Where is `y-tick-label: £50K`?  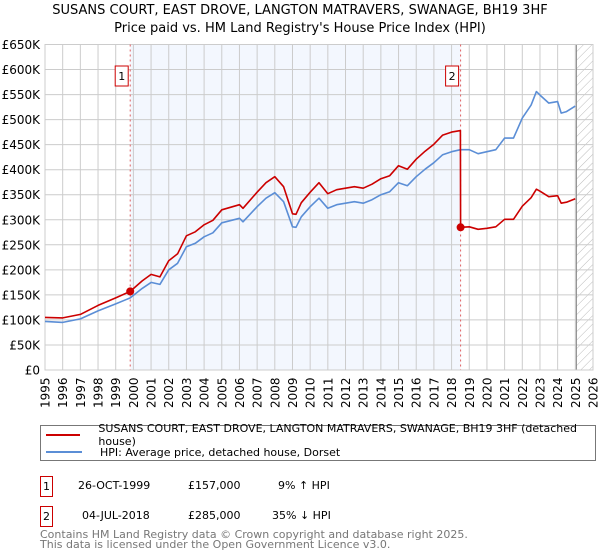 y-tick-label: £50K is located at coordinates (25, 345).